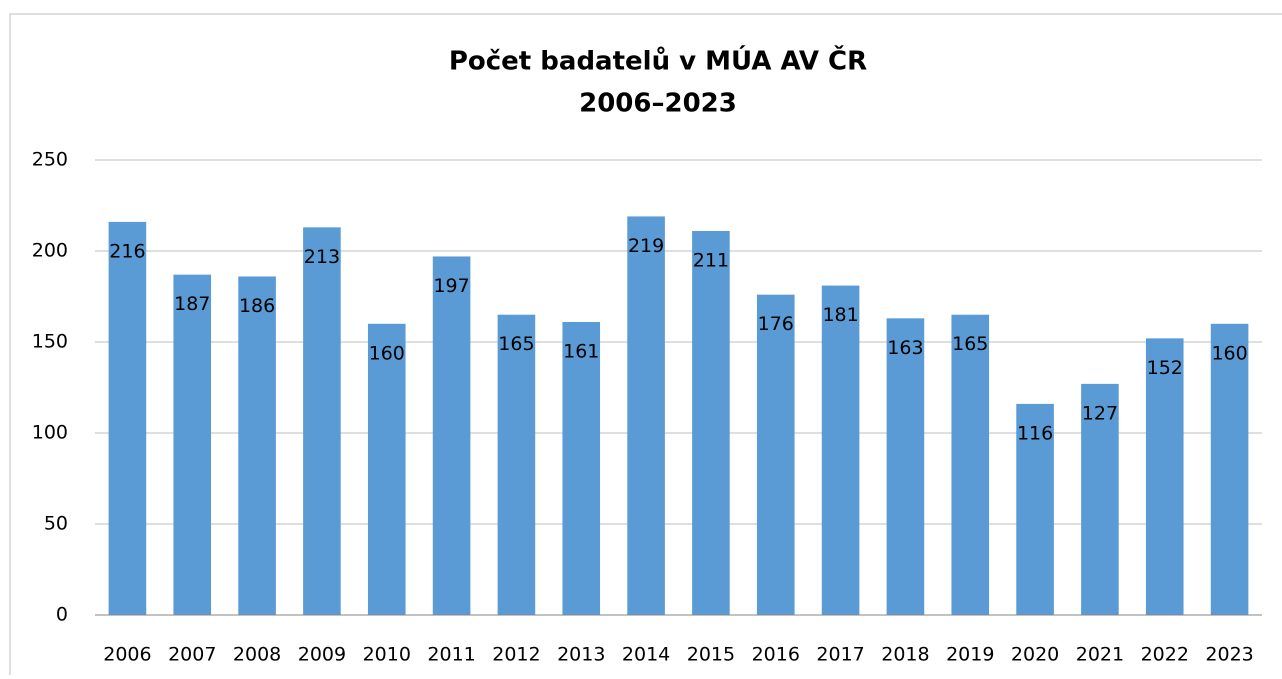 The height and width of the screenshot is (679, 1282). I want to click on data-label: 213, so click(322, 257).